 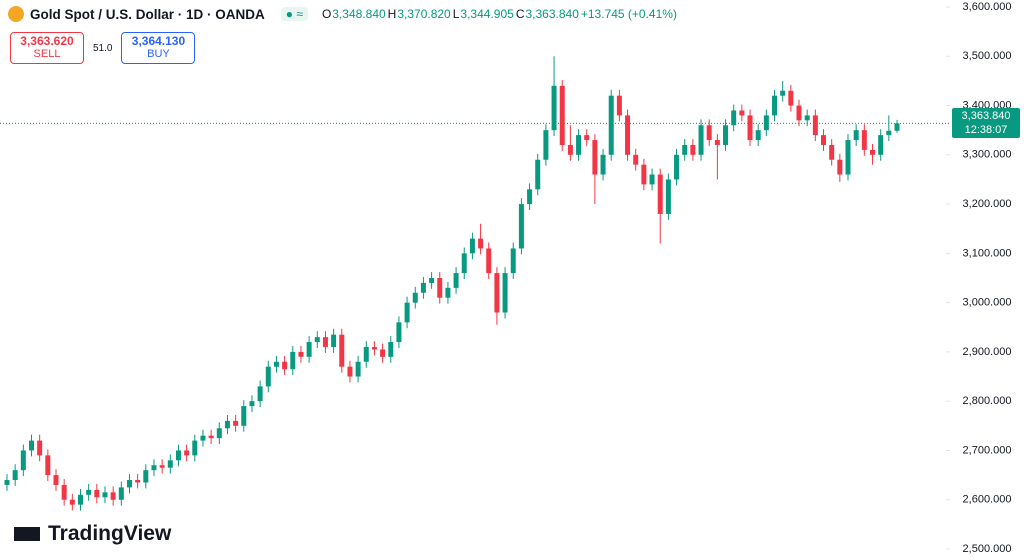 I want to click on watermark: TradingView, so click(x=92, y=534).